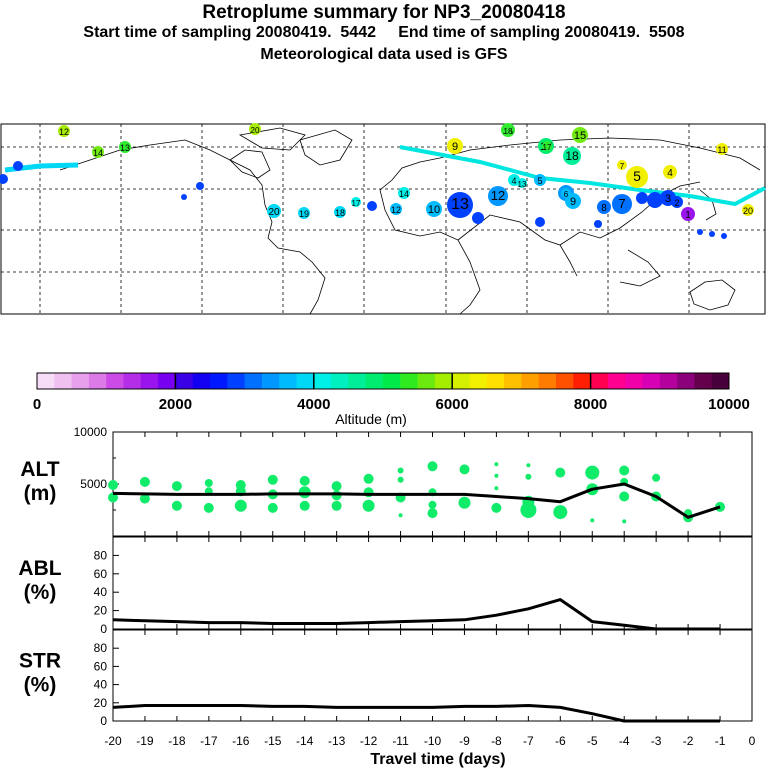  What do you see at coordinates (39, 568) in the screenshot?
I see `panel-ylabel: ABL` at bounding box center [39, 568].